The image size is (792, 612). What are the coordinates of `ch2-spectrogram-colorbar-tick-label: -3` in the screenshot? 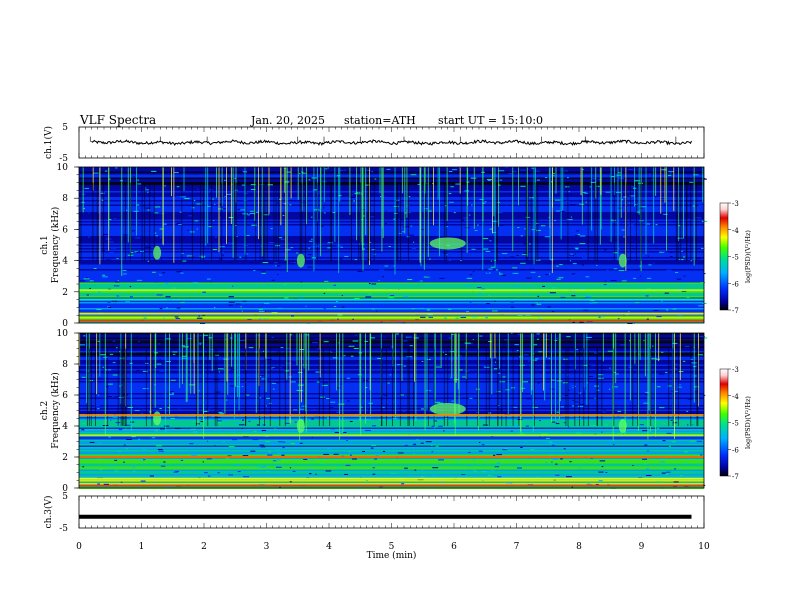 It's located at (735, 370).